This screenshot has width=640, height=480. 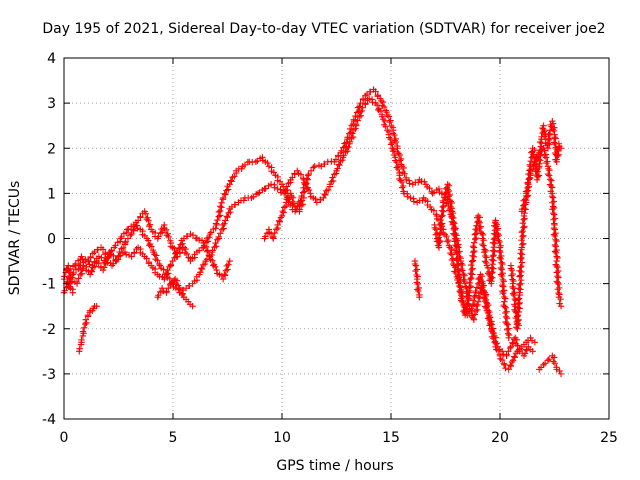 What do you see at coordinates (609, 438) in the screenshot?
I see `x-tick-label: 25` at bounding box center [609, 438].